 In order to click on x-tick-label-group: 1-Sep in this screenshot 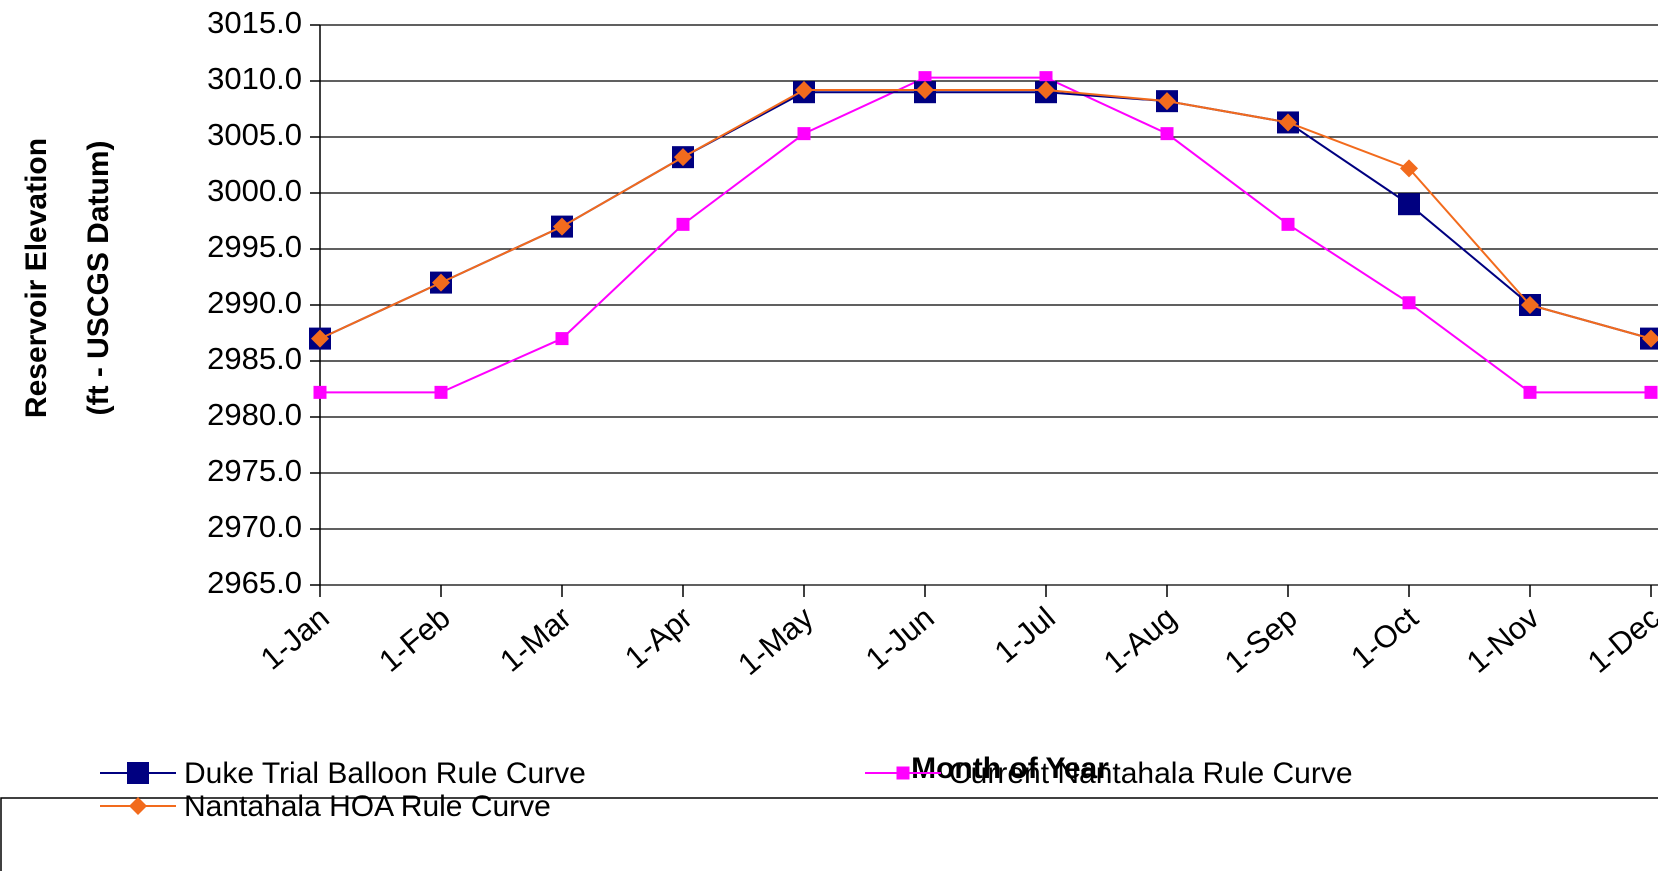, I will do `click(1261, 640)`.